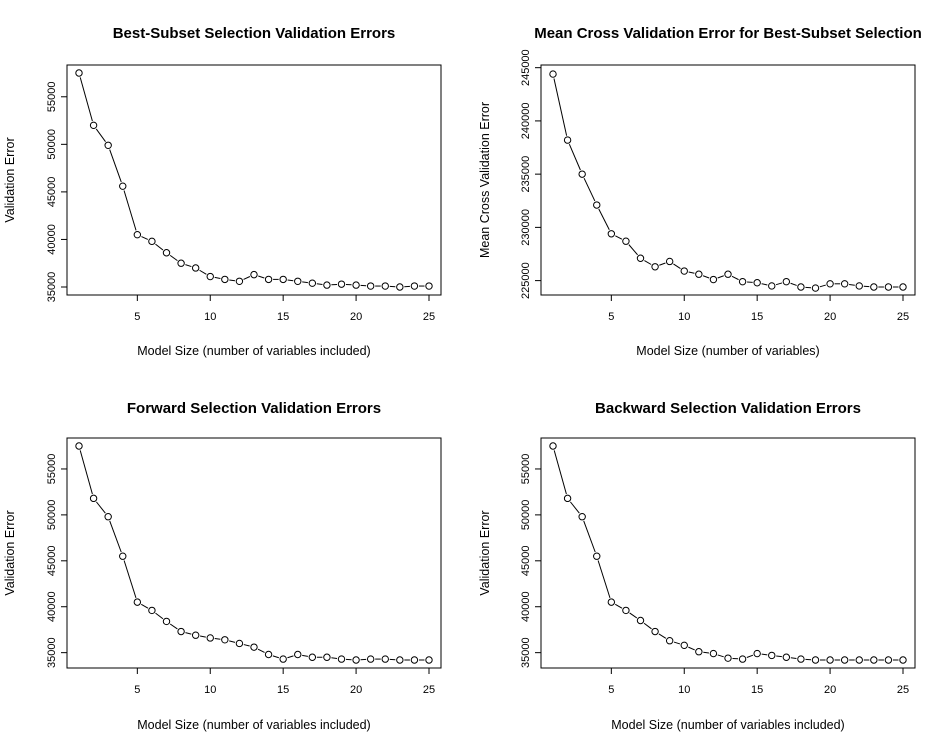  Describe the element at coordinates (254, 408) in the screenshot. I see `chart-title: Forward Selection Validation Errors` at that location.